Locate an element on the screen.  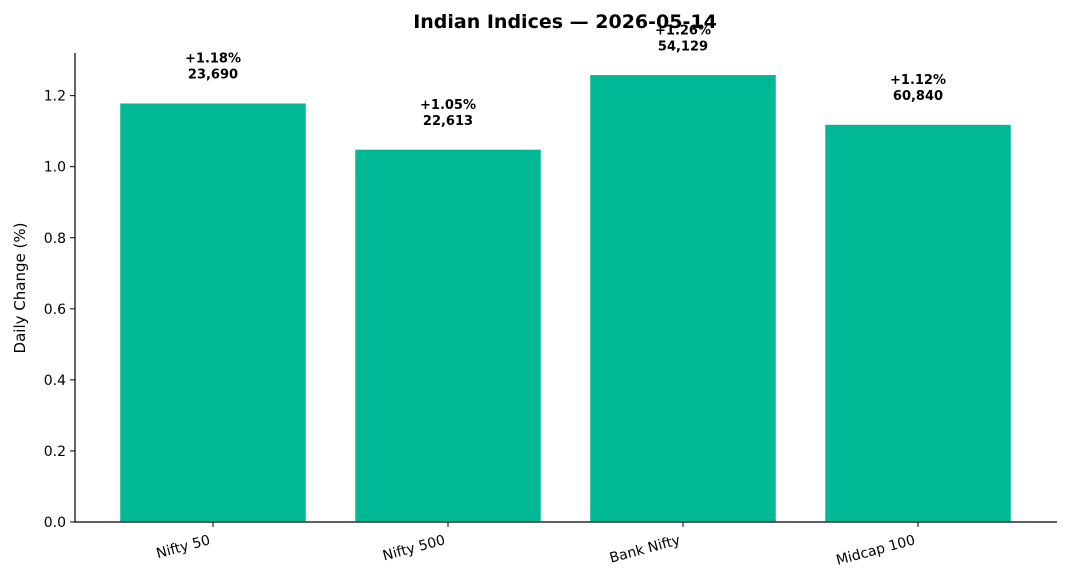
y-axis-label: Daily Change (%) is located at coordinates (20, 288).